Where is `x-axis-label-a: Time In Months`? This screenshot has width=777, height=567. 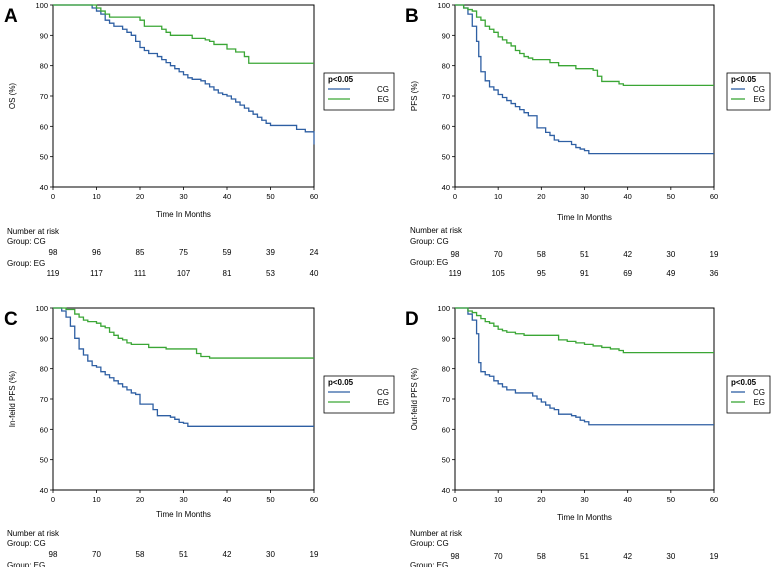 x-axis-label-a: Time In Months is located at coordinates (183, 214).